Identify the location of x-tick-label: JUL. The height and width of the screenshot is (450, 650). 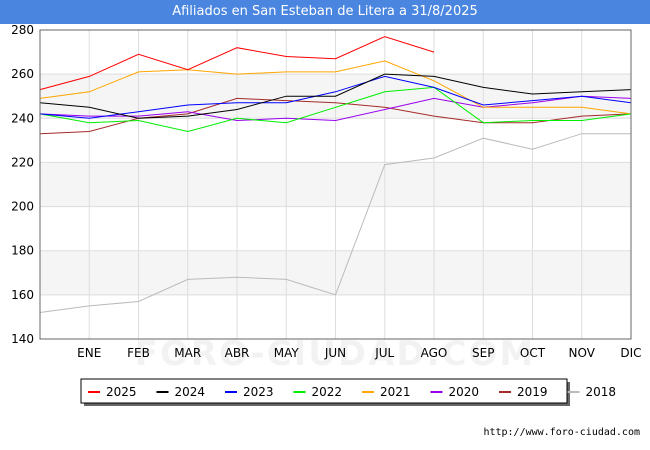
(384, 353).